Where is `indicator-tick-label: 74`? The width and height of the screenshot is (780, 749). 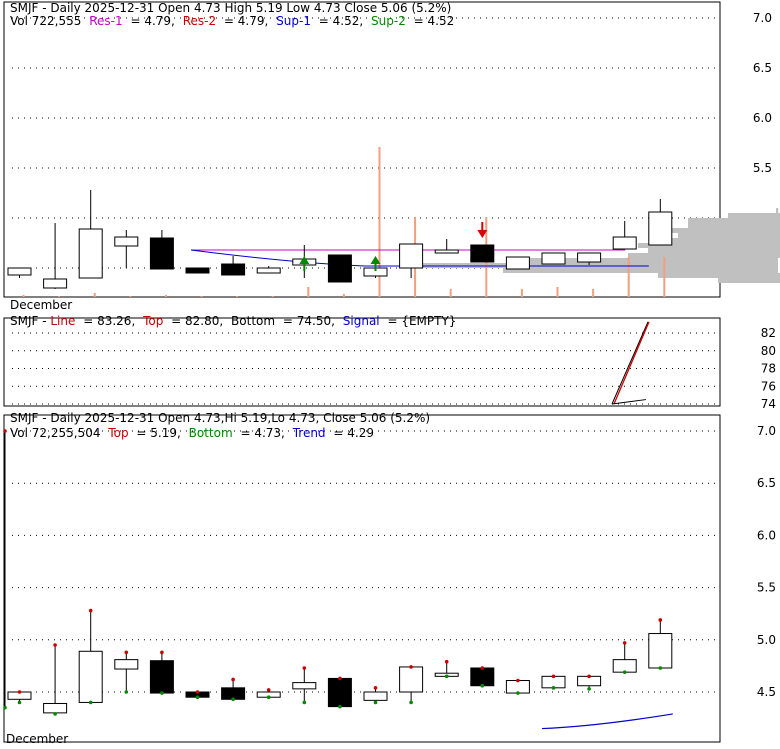 indicator-tick-label: 74 is located at coordinates (768, 404).